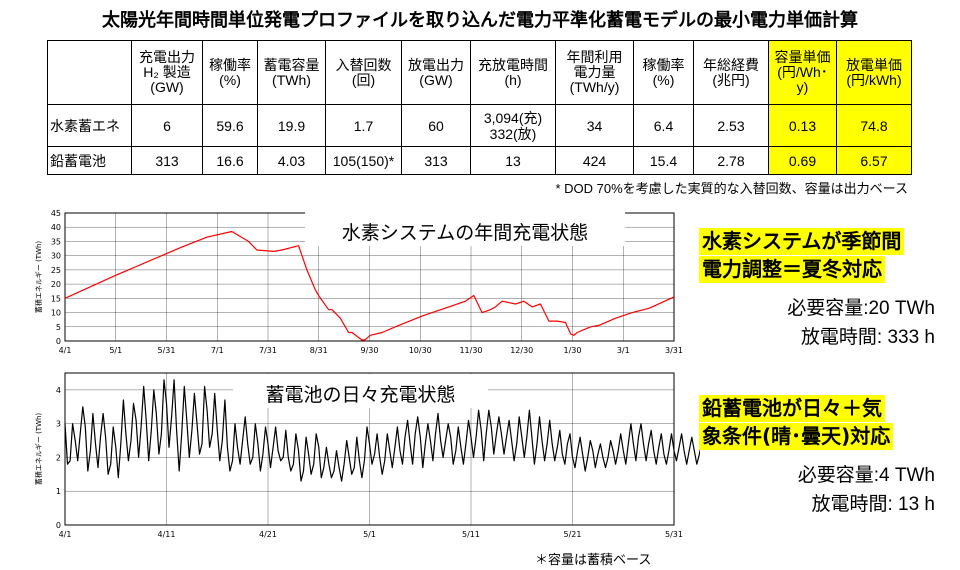 The image size is (960, 570). What do you see at coordinates (370, 350) in the screenshot?
I see `x-tick-label: 9/30` at bounding box center [370, 350].